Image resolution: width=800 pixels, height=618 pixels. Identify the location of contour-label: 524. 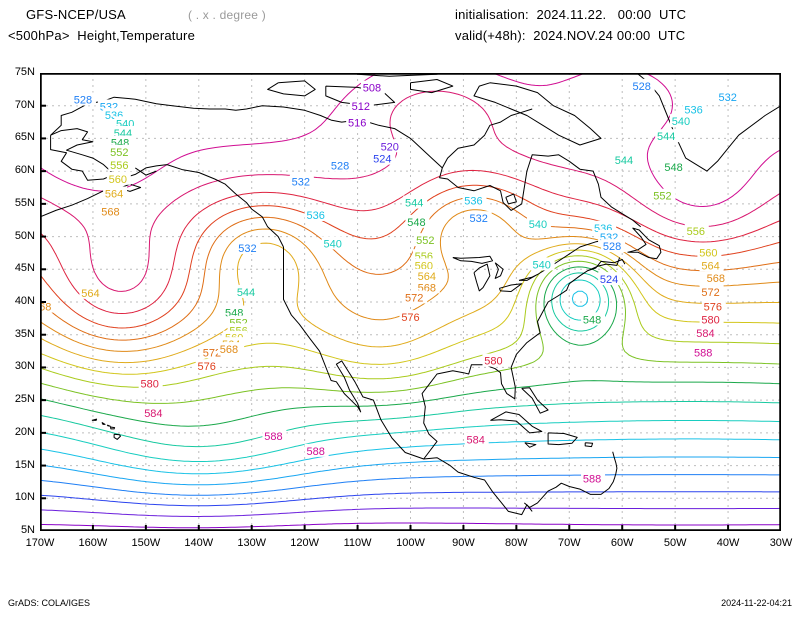
(609, 280).